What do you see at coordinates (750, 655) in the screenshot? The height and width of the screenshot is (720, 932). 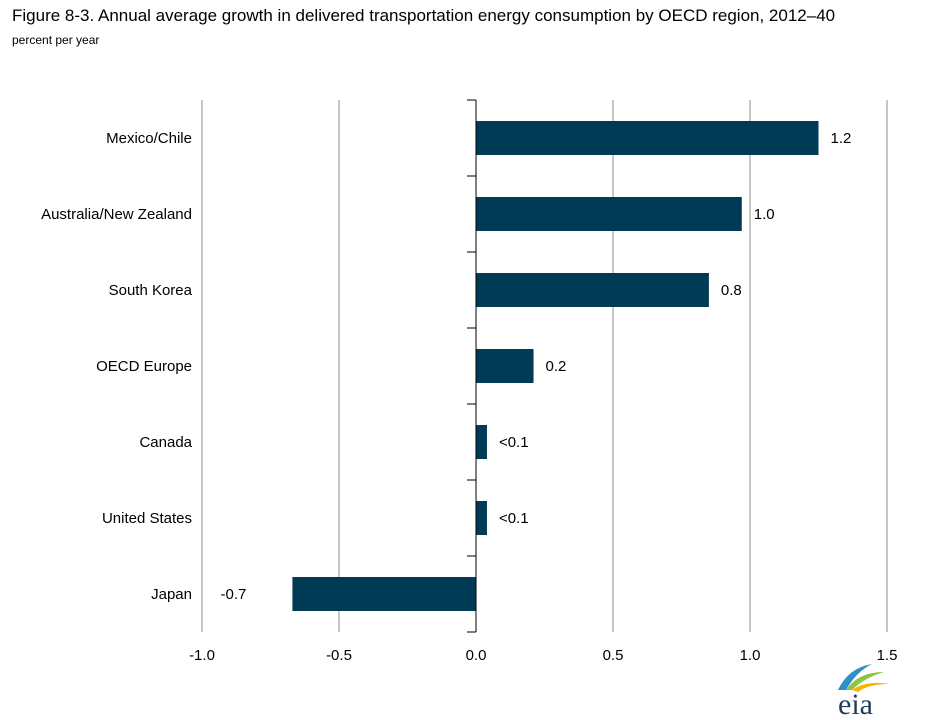 I see `x-tick-label: 1.0` at bounding box center [750, 655].